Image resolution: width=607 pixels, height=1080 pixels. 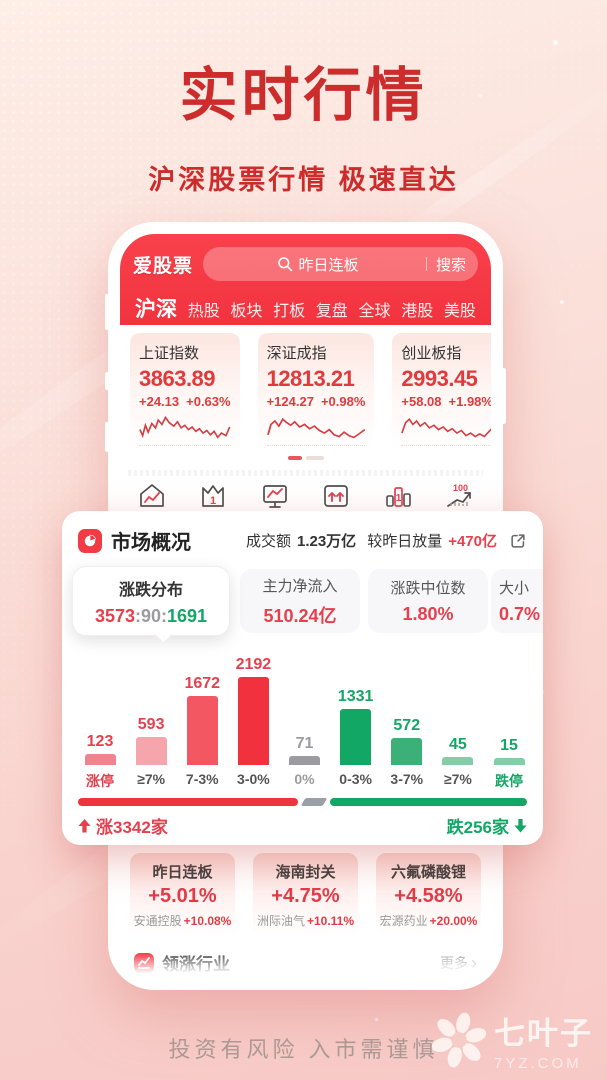 I want to click on industry-icon, so click(x=144, y=962).